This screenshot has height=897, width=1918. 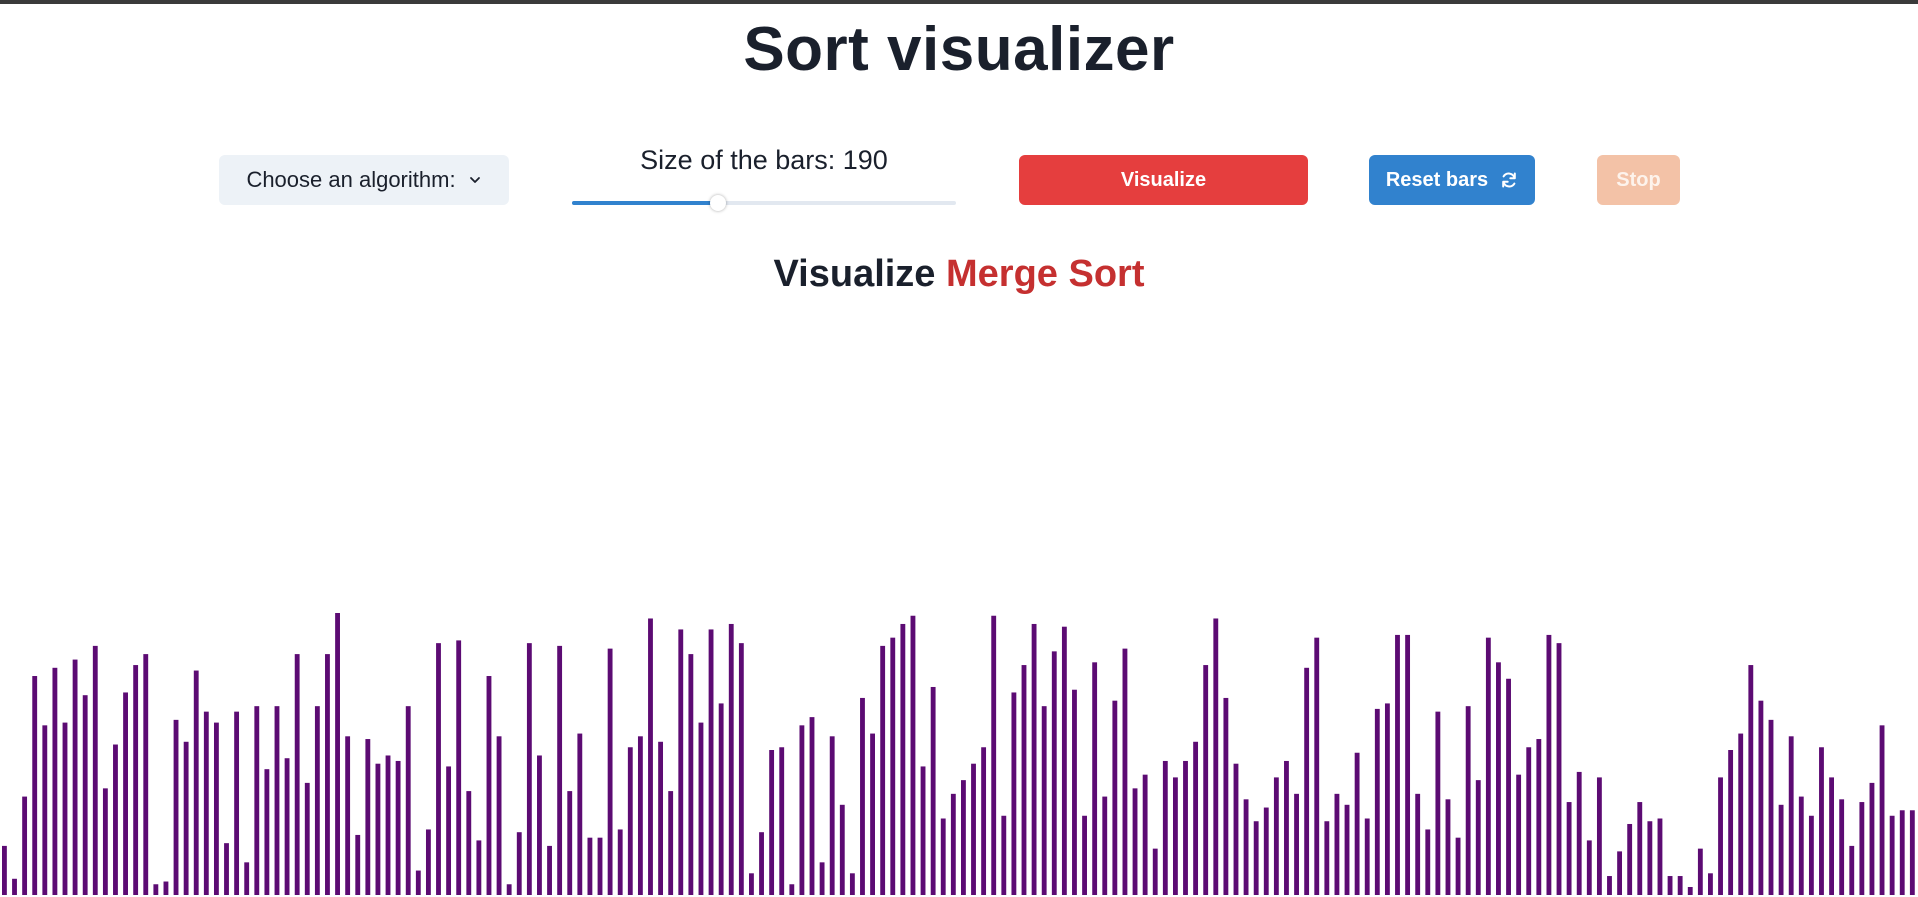 What do you see at coordinates (959, 274) in the screenshot?
I see `algorithm-heading: Visualize Merge Sort` at bounding box center [959, 274].